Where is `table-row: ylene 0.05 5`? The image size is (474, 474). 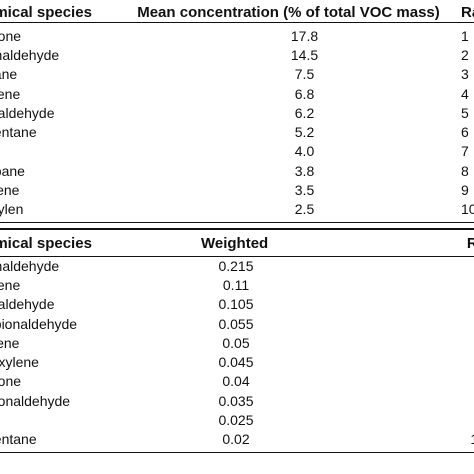
table-row: ylene 0.05 5 is located at coordinates (237, 342).